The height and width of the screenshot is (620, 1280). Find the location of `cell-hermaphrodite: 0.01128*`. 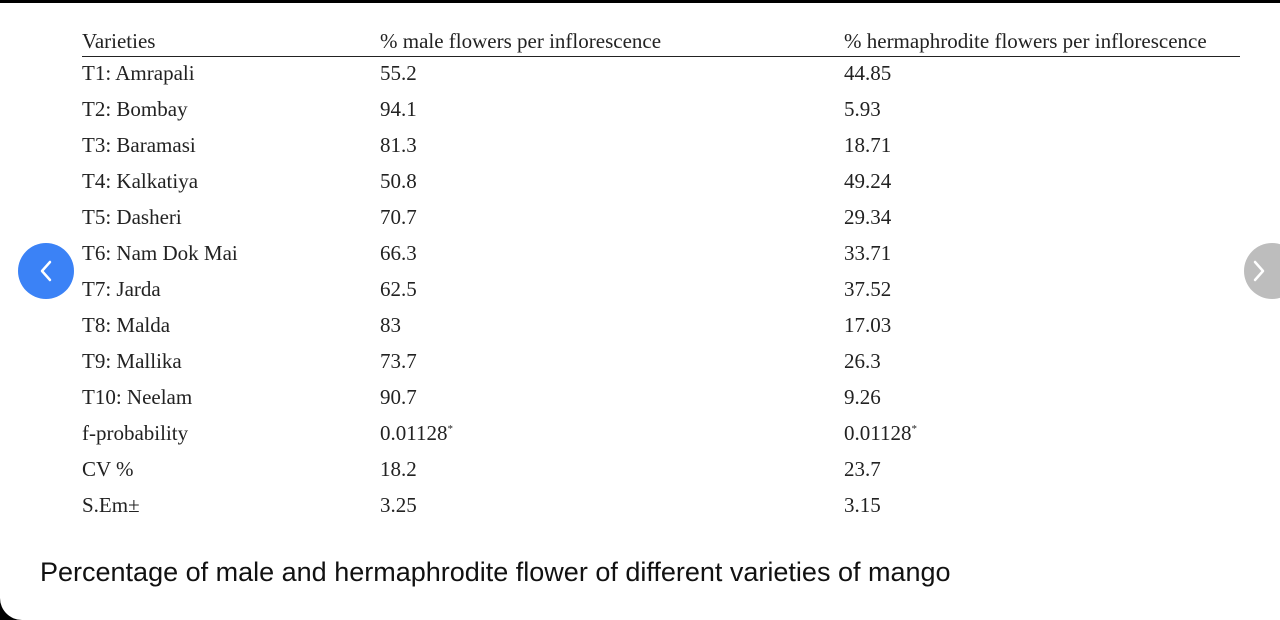

cell-hermaphrodite: 0.01128* is located at coordinates (880, 433).